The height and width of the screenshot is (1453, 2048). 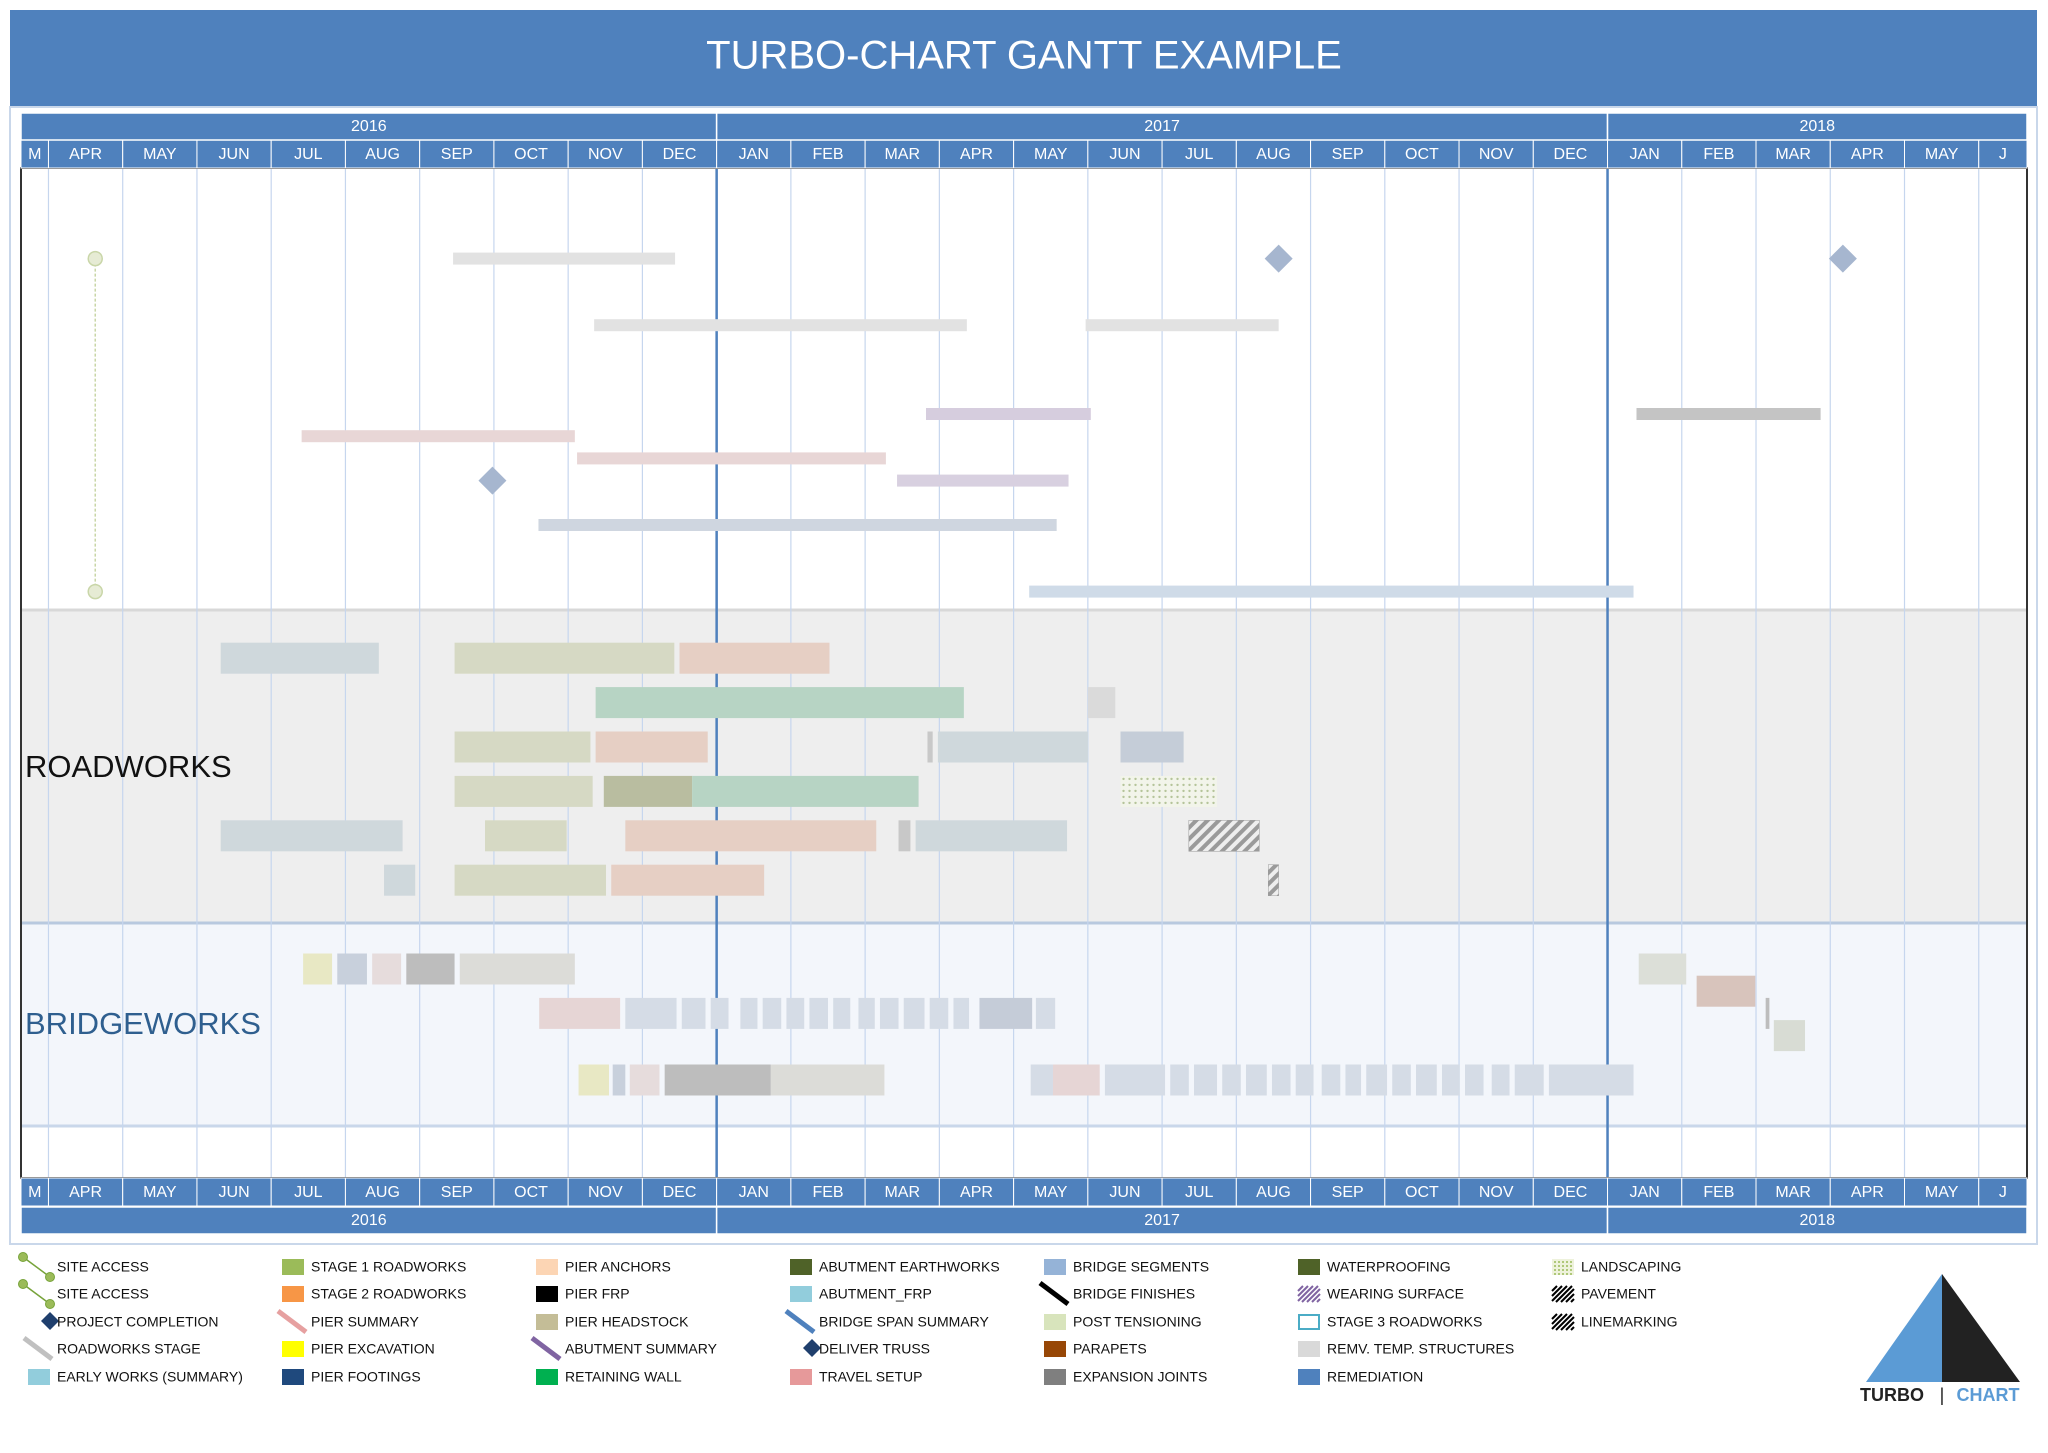 I want to click on year-label: 2018, so click(x=1817, y=126).